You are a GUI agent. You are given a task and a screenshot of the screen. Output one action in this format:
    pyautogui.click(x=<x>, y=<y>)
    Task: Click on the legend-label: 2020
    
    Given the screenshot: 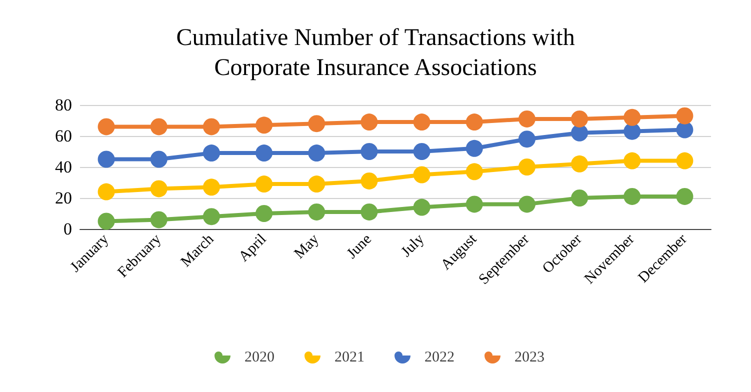 What is the action you would take?
    pyautogui.click(x=259, y=358)
    